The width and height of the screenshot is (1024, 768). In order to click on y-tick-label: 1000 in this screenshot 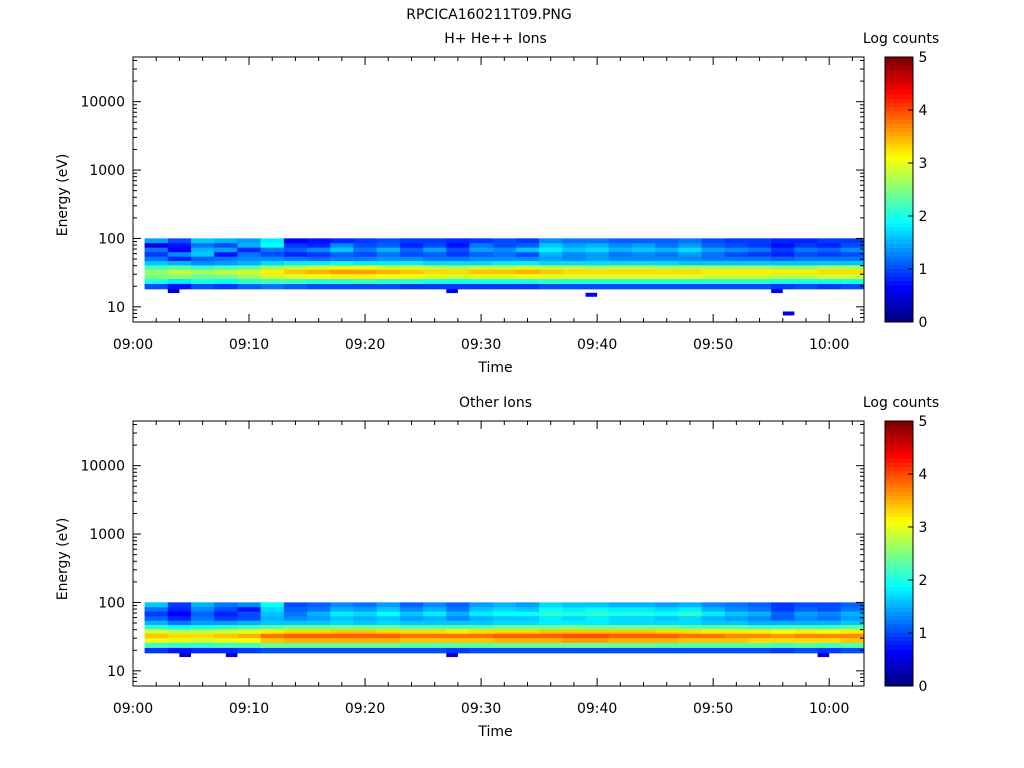, I will do `click(107, 171)`.